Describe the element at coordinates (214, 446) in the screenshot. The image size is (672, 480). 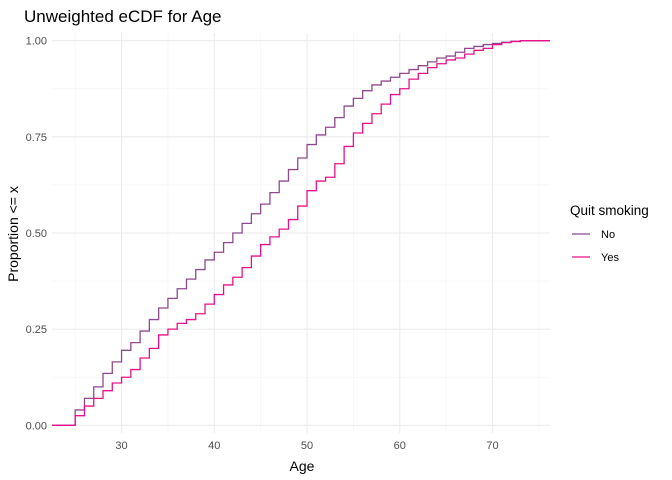
I see `x-tick-label: 40` at that location.